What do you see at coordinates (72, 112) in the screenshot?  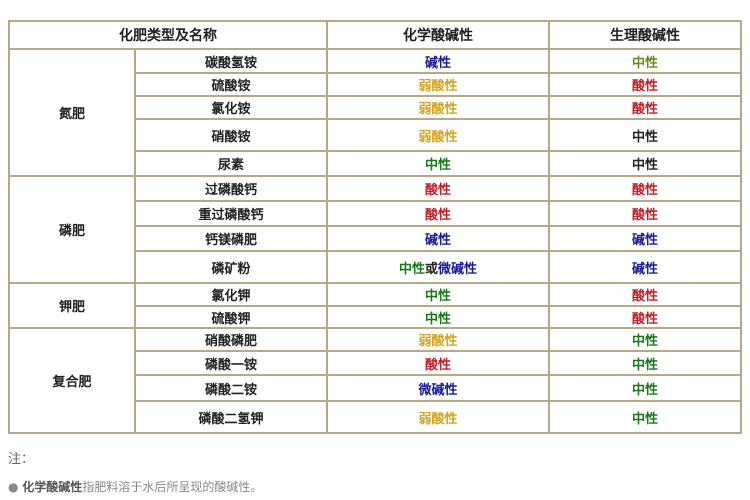 I see `category-cell: 氮肥` at bounding box center [72, 112].